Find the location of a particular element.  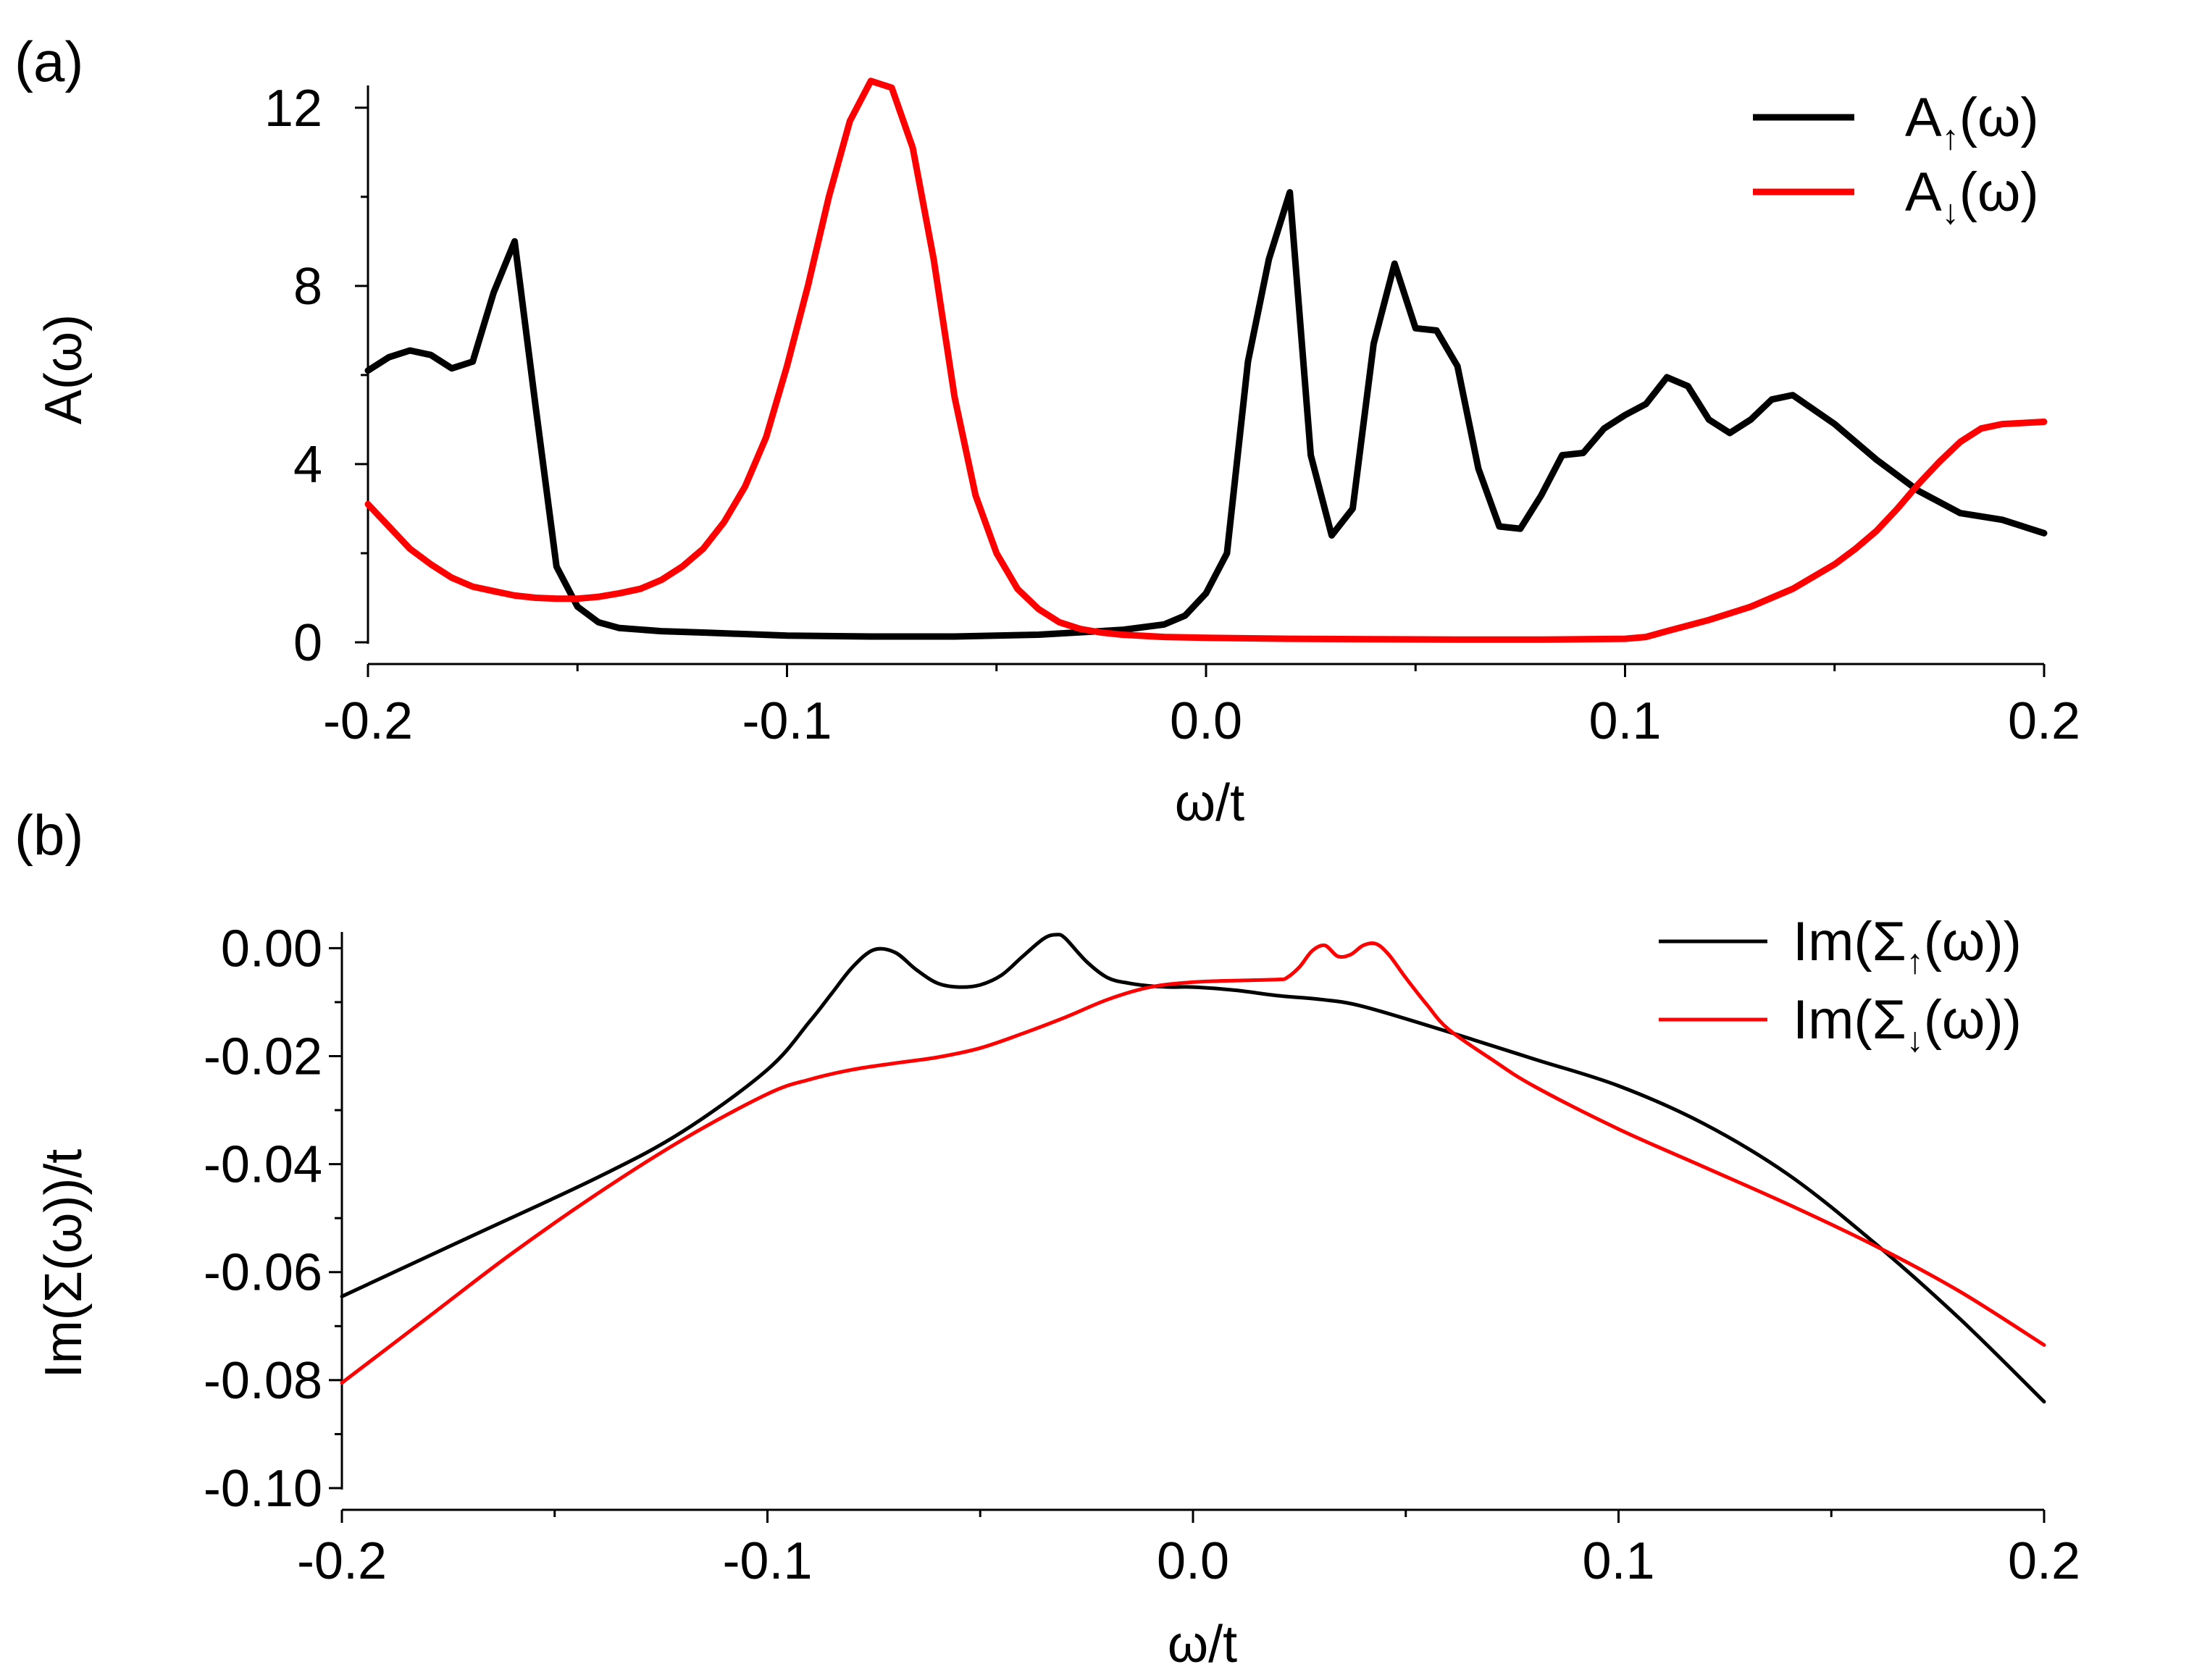

panel-b-x-axis-label: ω/t is located at coordinates (1202, 1644).